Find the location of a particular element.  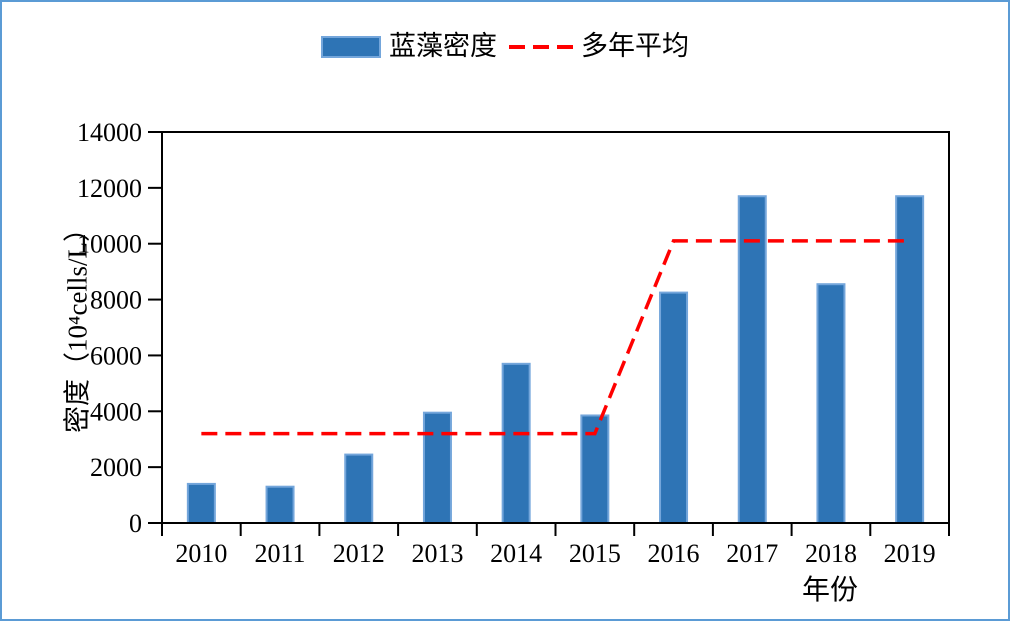

legend-bar-swatch-icon is located at coordinates (351, 46).